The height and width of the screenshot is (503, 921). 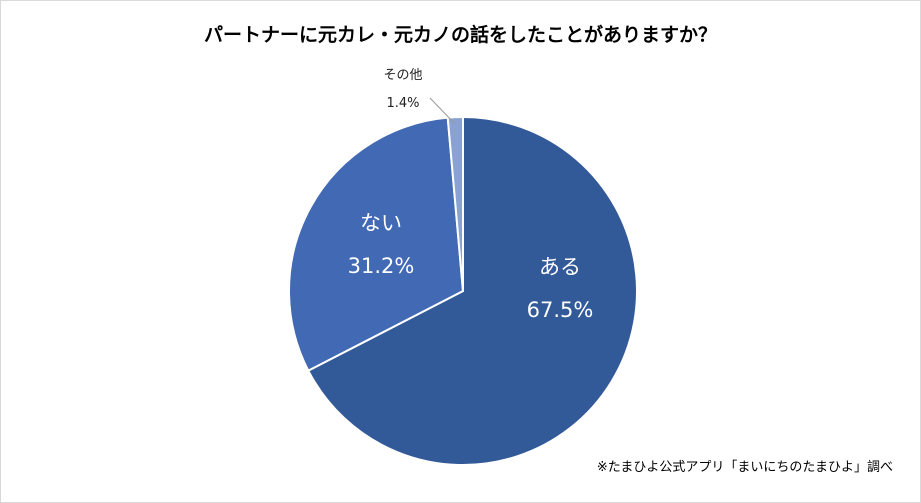 I want to click on value-other: 1.4%, so click(x=402, y=103).